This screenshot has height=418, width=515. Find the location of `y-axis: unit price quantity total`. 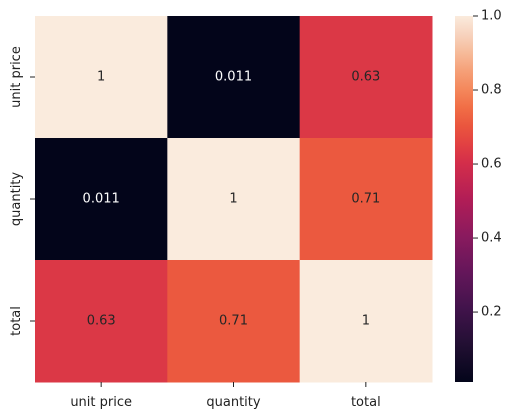

y-axis: unit price quantity total is located at coordinates (22, 191).